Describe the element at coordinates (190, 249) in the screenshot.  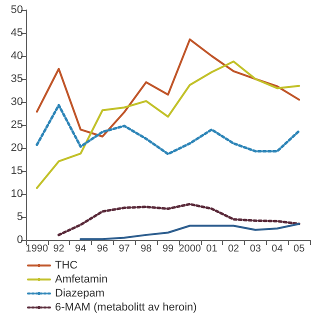
I see `x-tick-label: 2000` at that location.